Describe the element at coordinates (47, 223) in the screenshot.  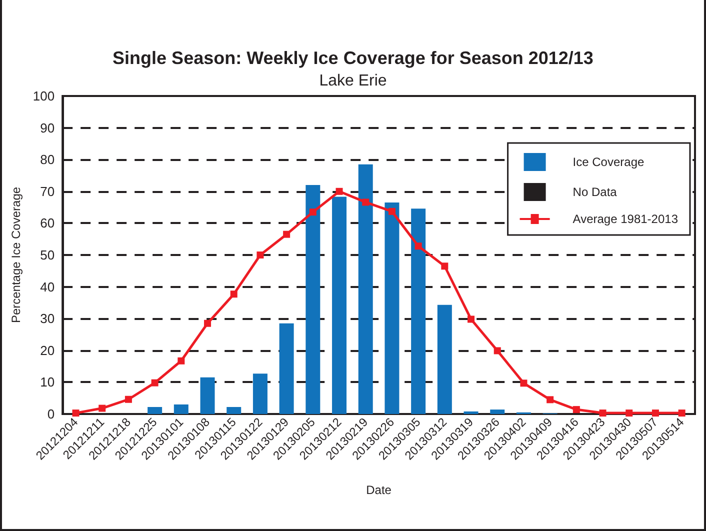
I see `y-tick-label: 60` at that location.